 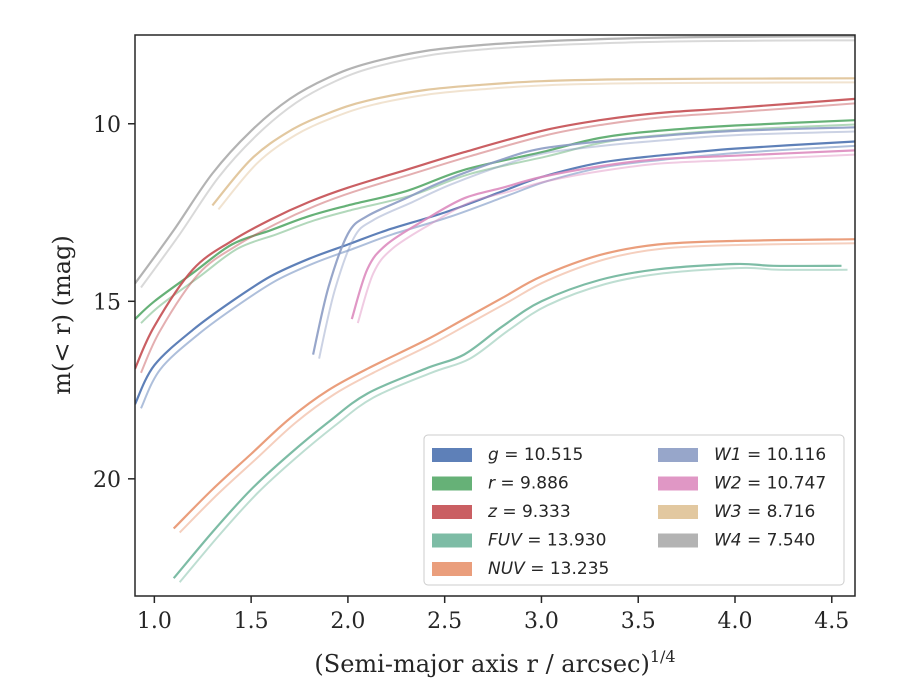 What do you see at coordinates (547, 541) in the screenshot?
I see `legend-label-fuv: FUV = 13.930` at bounding box center [547, 541].